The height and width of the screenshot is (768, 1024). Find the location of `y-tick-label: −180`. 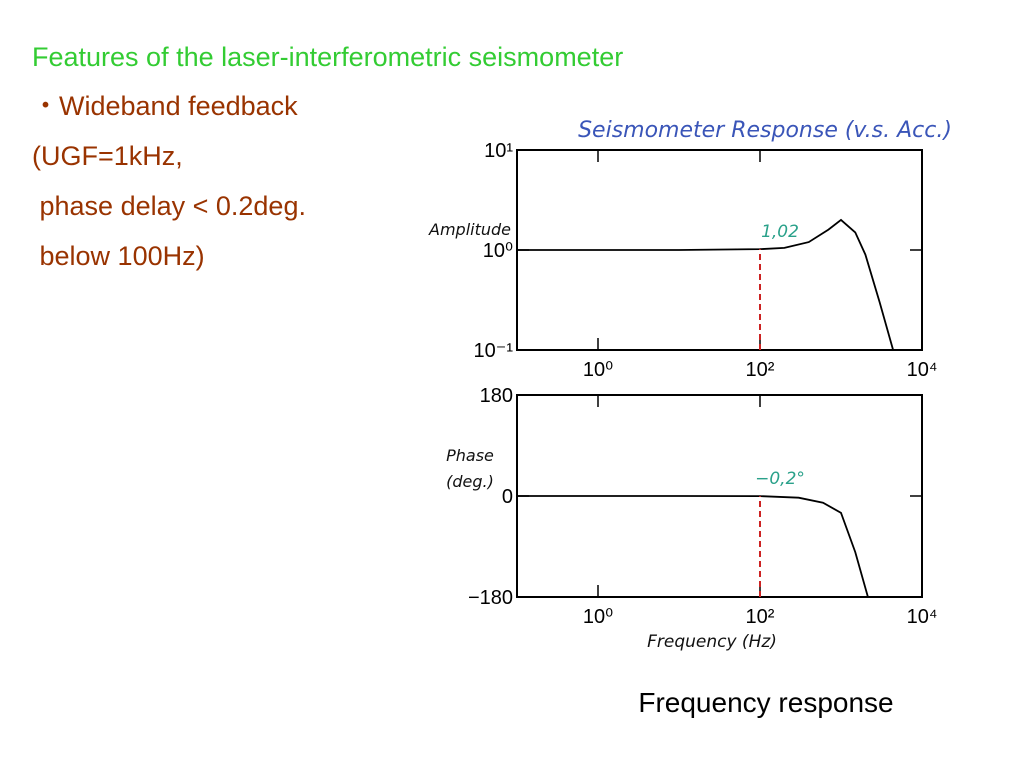

y-tick-label: −180 is located at coordinates (490, 598).